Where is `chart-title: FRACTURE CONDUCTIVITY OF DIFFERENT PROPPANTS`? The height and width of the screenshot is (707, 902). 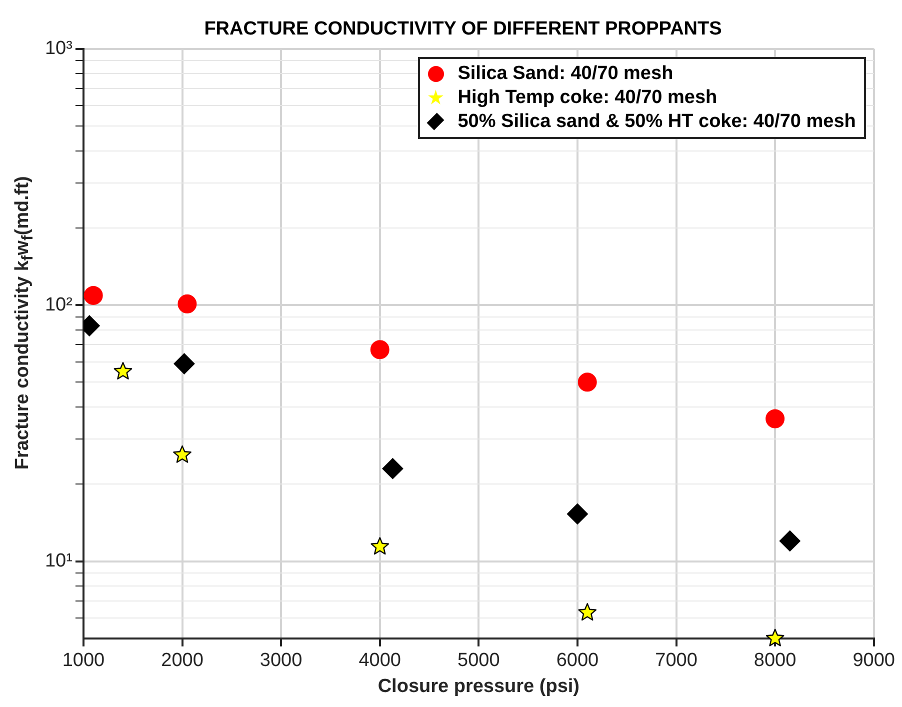
chart-title: FRACTURE CONDUCTIVITY OF DIFFERENT PROPPANTS is located at coordinates (463, 29).